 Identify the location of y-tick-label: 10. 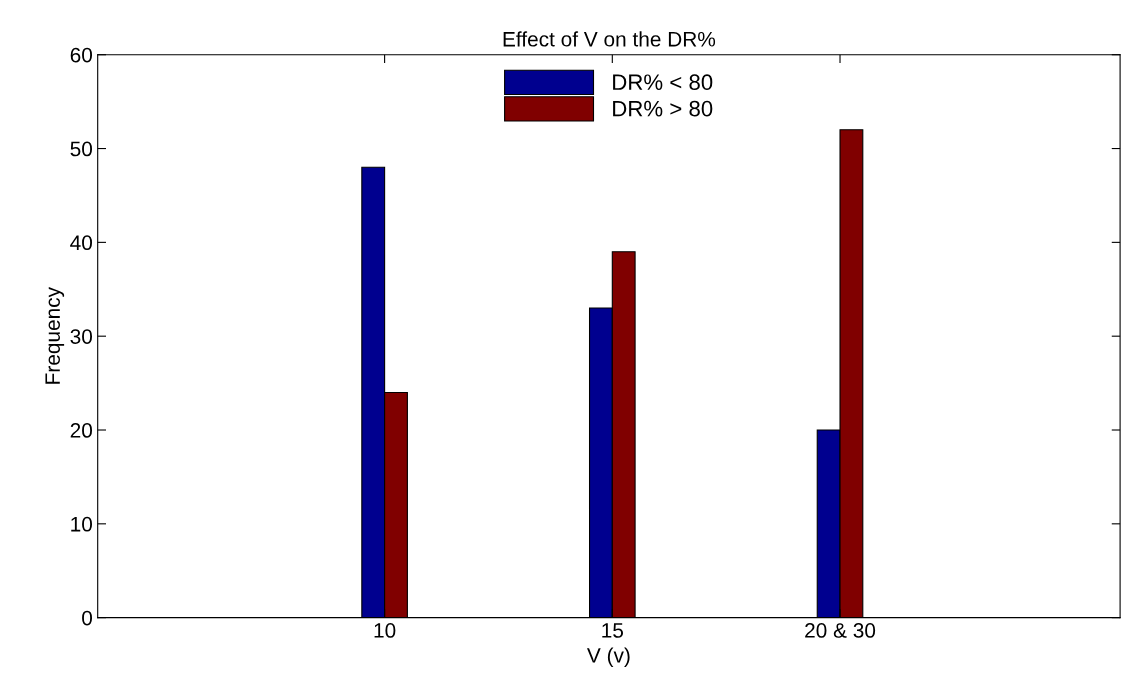
(82, 524).